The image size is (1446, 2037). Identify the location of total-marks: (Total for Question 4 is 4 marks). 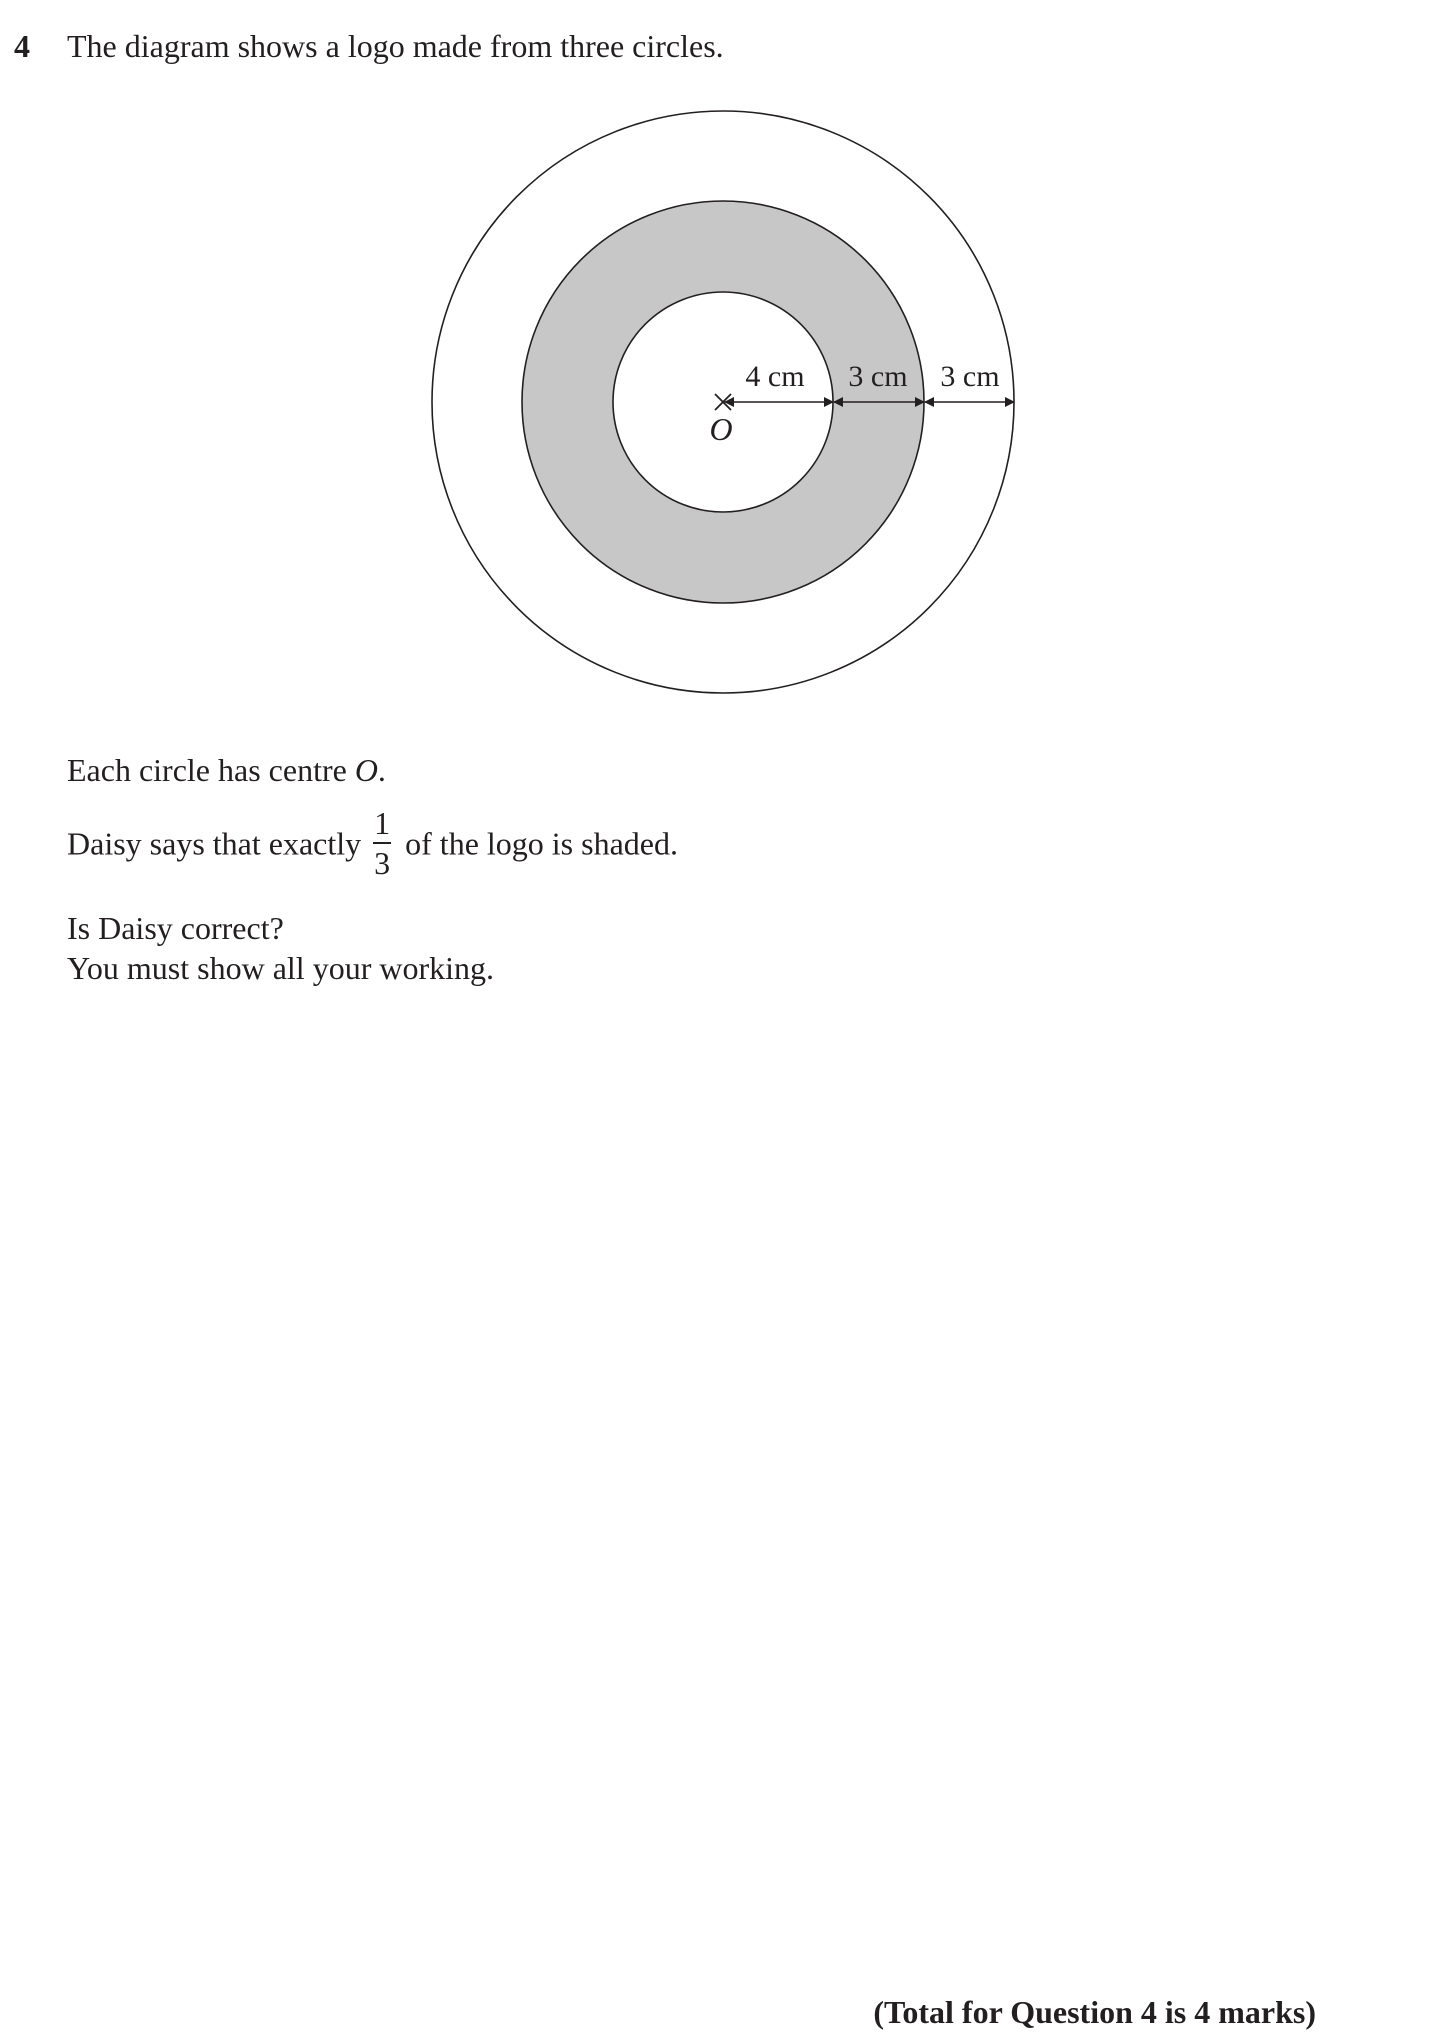
(1094, 2012).